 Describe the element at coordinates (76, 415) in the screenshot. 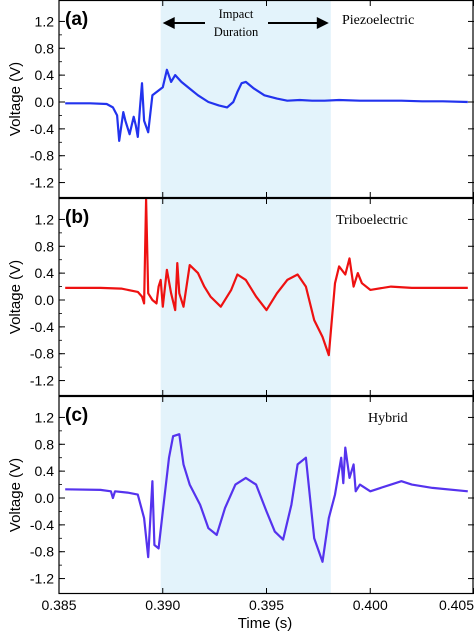

I see `panel-tag: (c)` at that location.